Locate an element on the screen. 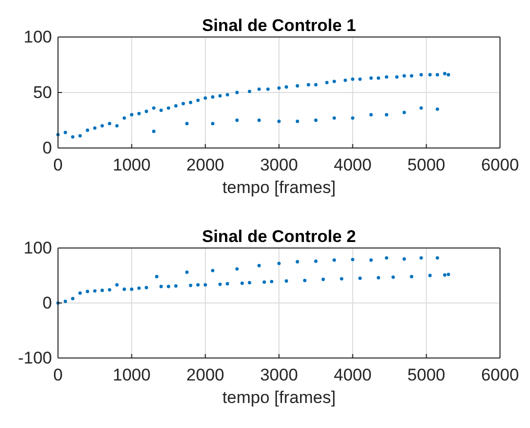  y-tick-label: -100 is located at coordinates (35, 358).